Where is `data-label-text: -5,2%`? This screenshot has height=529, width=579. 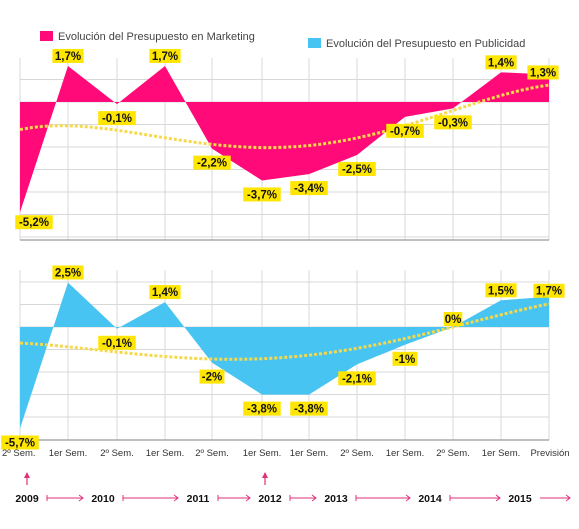
data-label-text: -5,2% is located at coordinates (34, 223).